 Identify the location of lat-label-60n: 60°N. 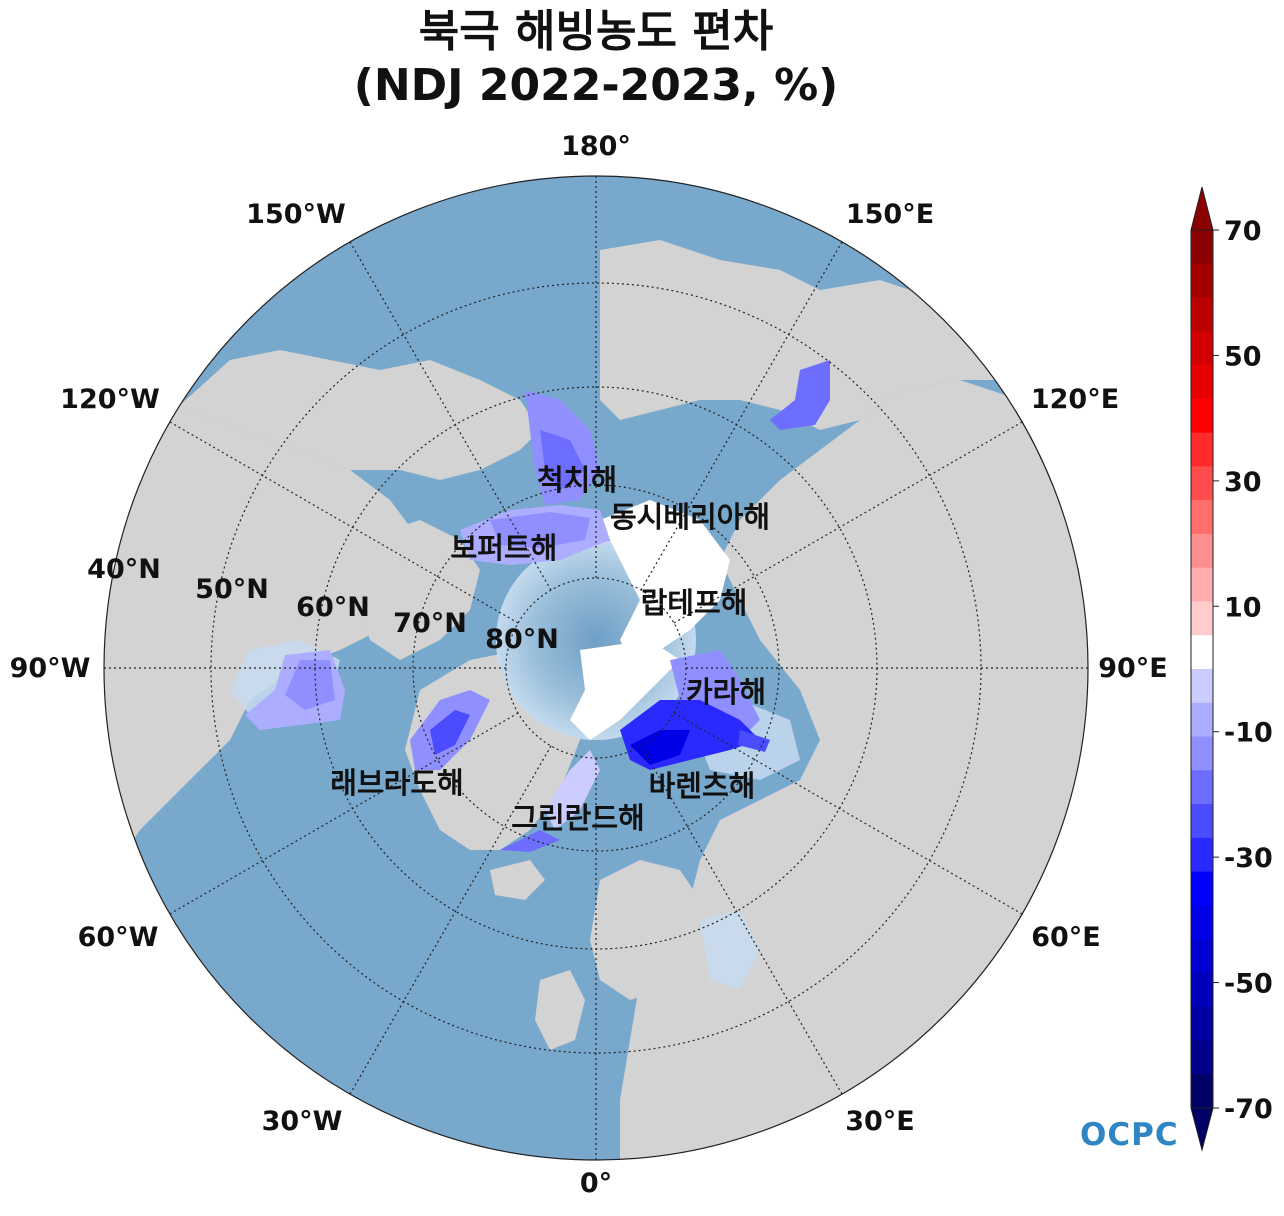
(333, 607).